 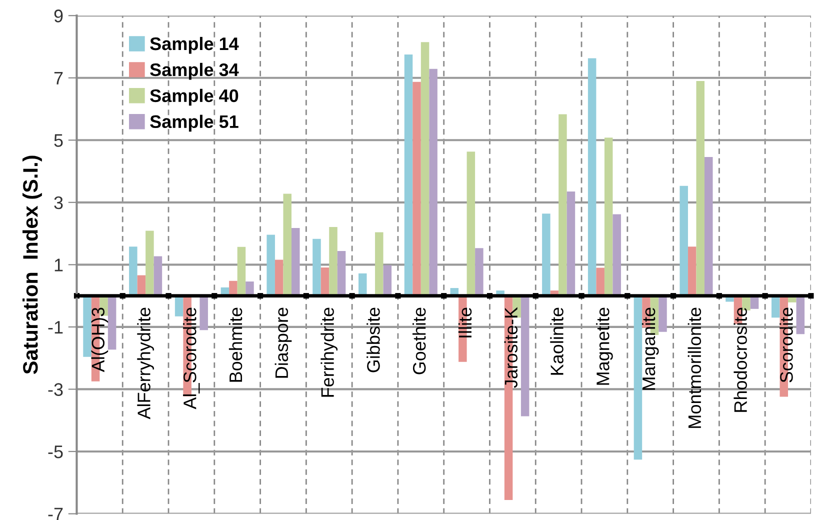 I want to click on x-tick-label: Kaolinite, so click(x=557, y=341).